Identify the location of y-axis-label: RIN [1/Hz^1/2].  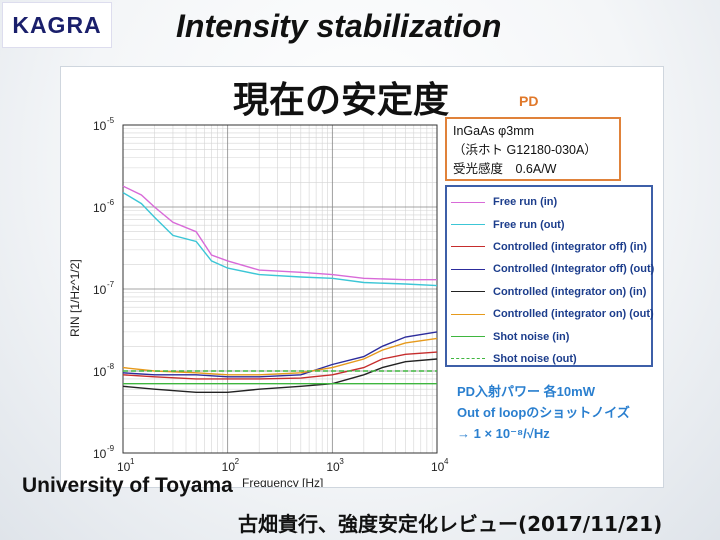
(75, 298).